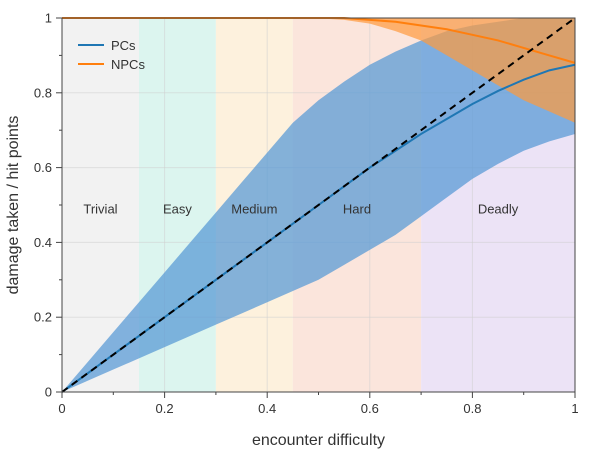 The width and height of the screenshot is (600, 455). I want to click on x-tick-label-0.4: 0.4, so click(267, 408).